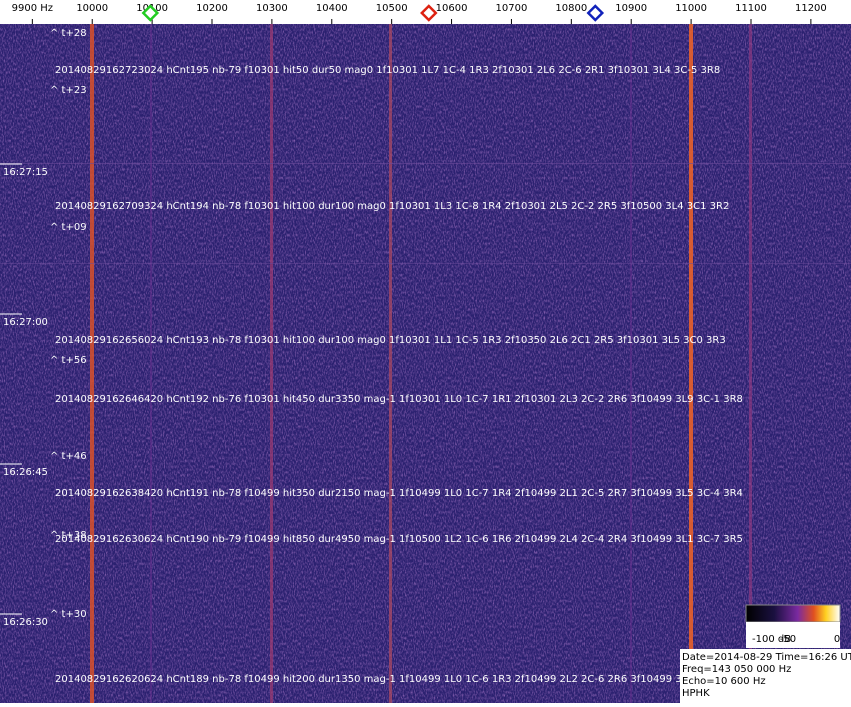 The image size is (851, 707). I want to click on time-label: 16:26:45, so click(25, 472).